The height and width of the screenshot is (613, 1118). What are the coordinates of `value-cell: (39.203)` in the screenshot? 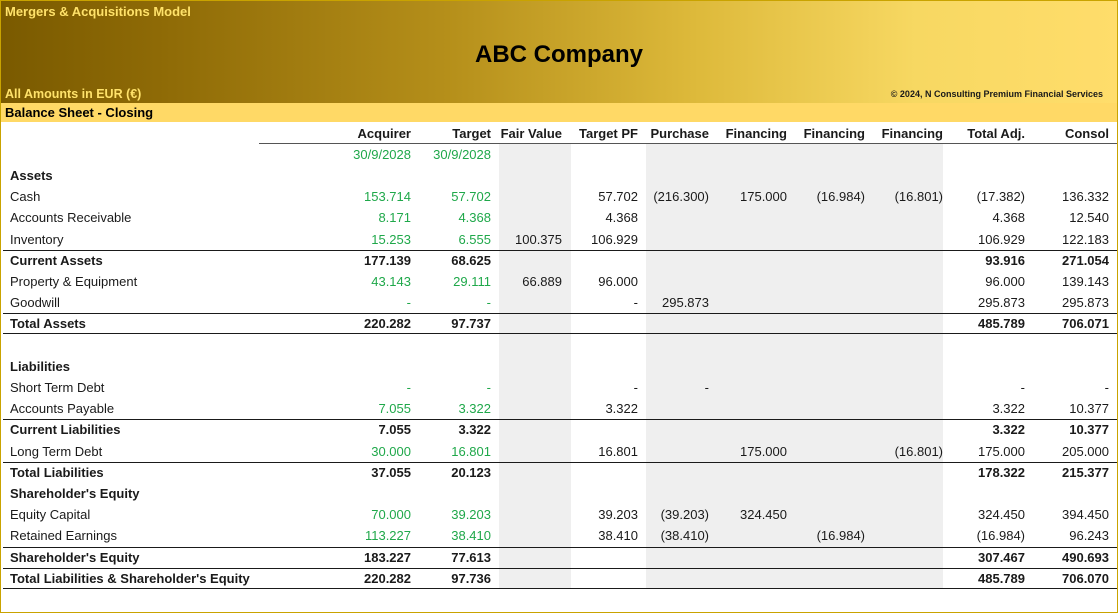 It's located at (684, 515).